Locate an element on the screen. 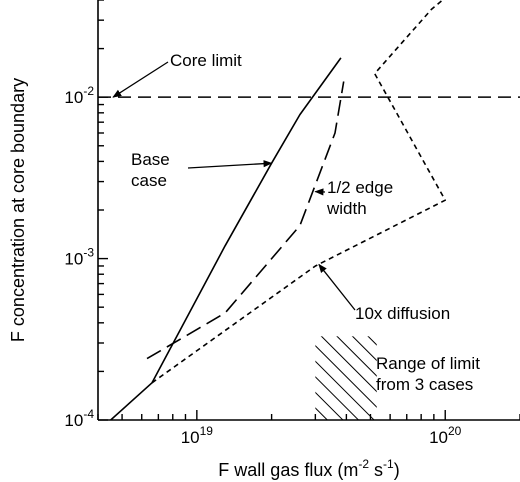  y-tick-exponent: -2 is located at coordinates (88, 91).